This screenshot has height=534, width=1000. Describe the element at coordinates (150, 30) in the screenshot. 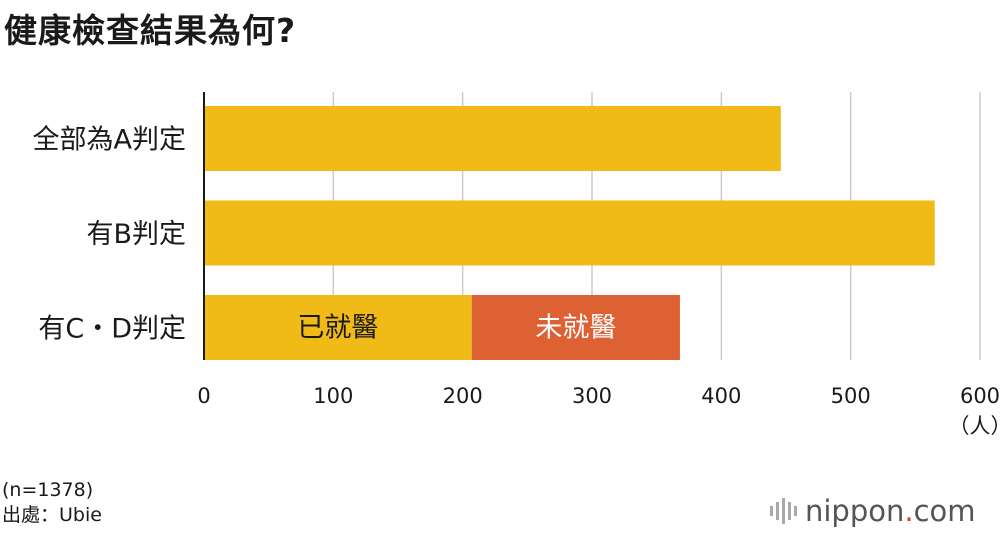

I see `chart-title: 健康檢查結果為何?` at that location.